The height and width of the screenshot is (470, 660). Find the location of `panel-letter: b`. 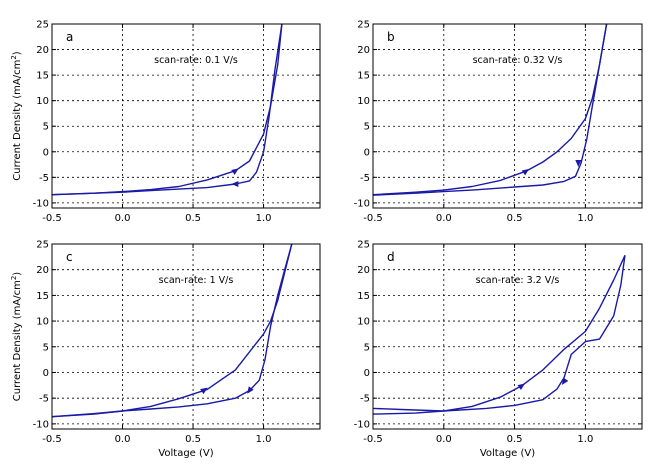

panel-letter: b is located at coordinates (391, 37).